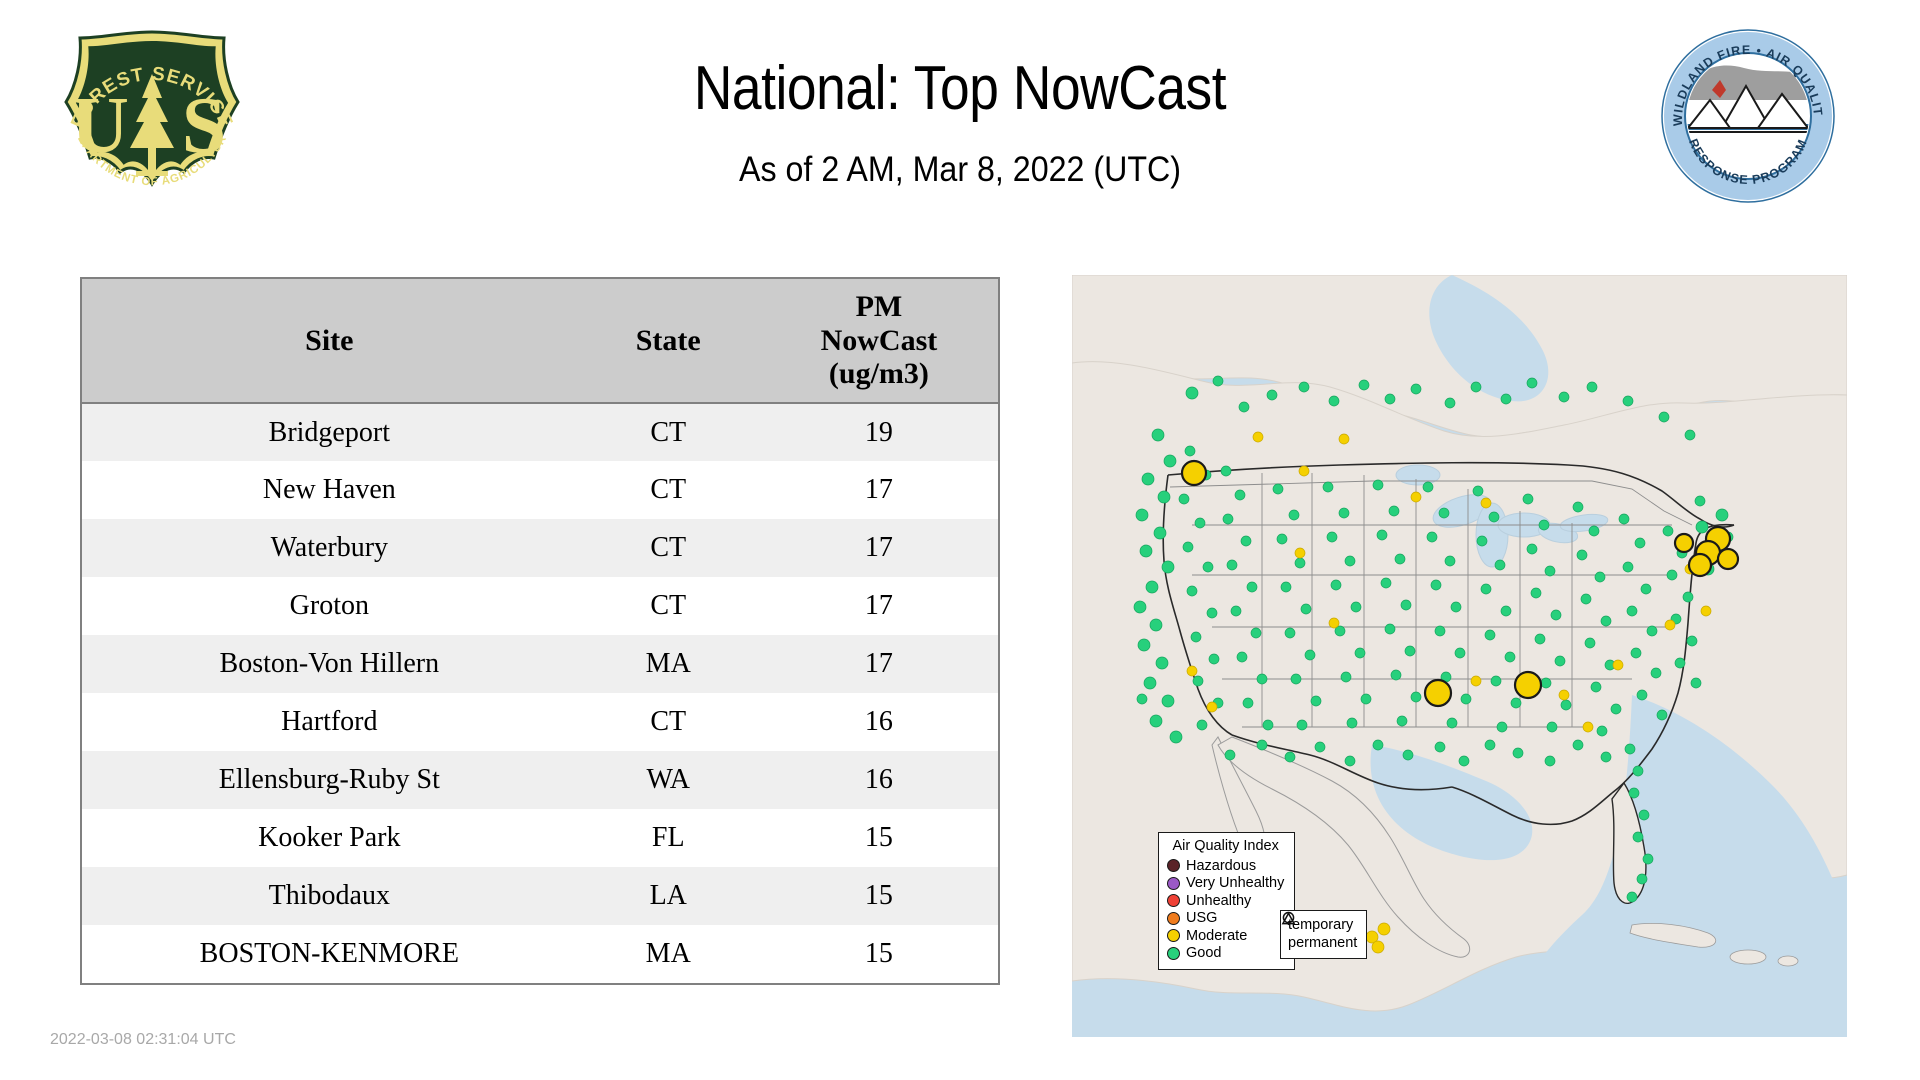 Image resolution: width=1920 pixels, height=1080 pixels. What do you see at coordinates (1225, 954) in the screenshot?
I see `aqi-legend-item-good: Good` at bounding box center [1225, 954].